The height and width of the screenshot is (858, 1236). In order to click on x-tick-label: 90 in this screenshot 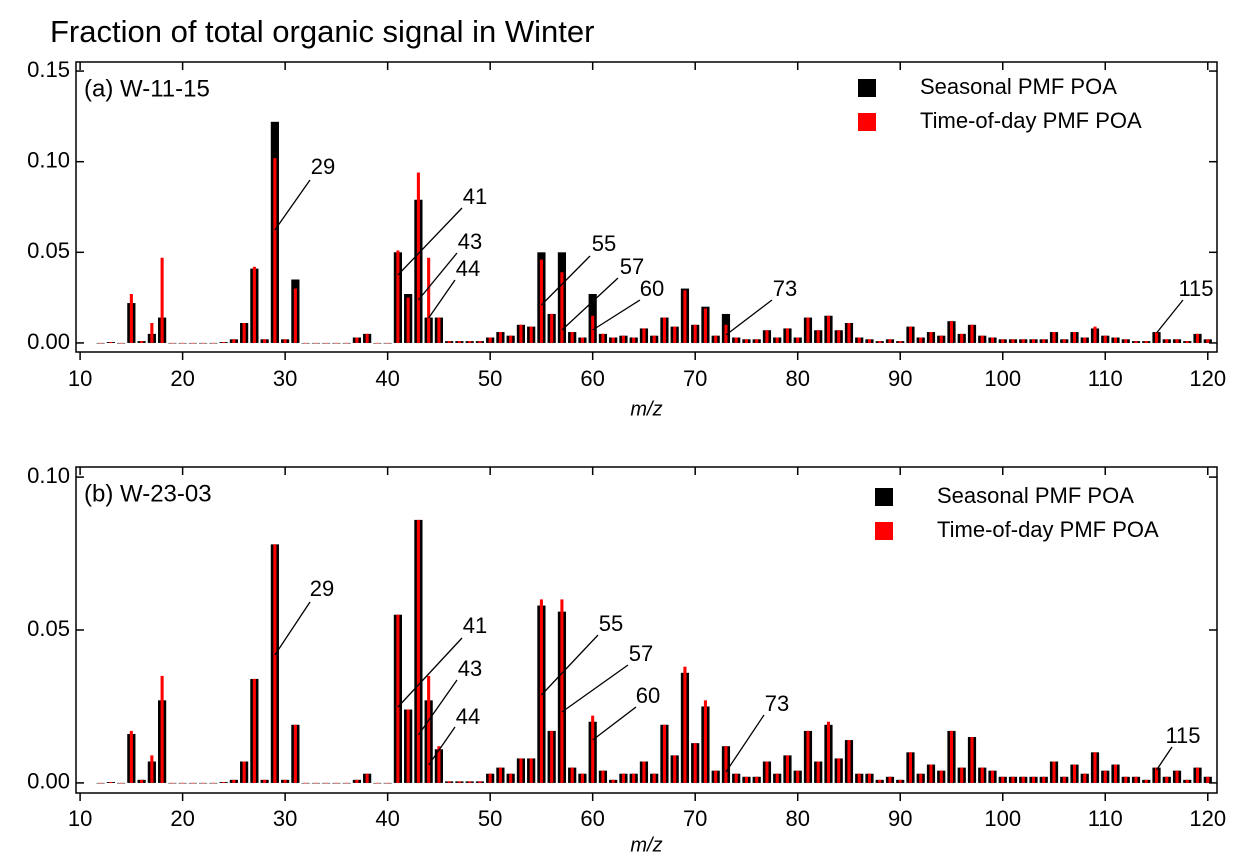, I will do `click(900, 378)`.